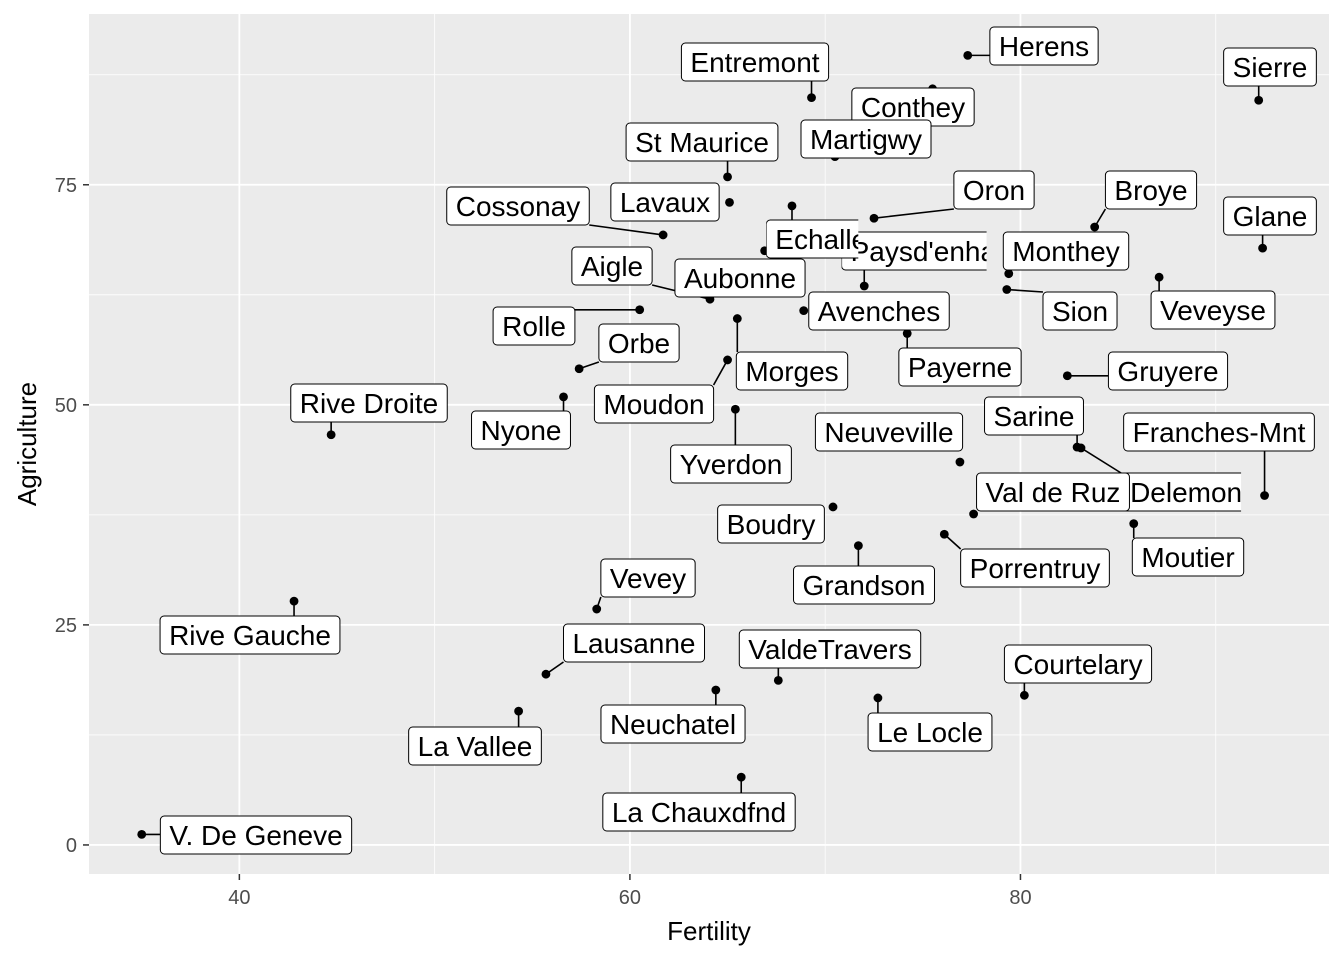 The height and width of the screenshot is (960, 1344). I want to click on point-label-text: Sion, so click(1080, 311).